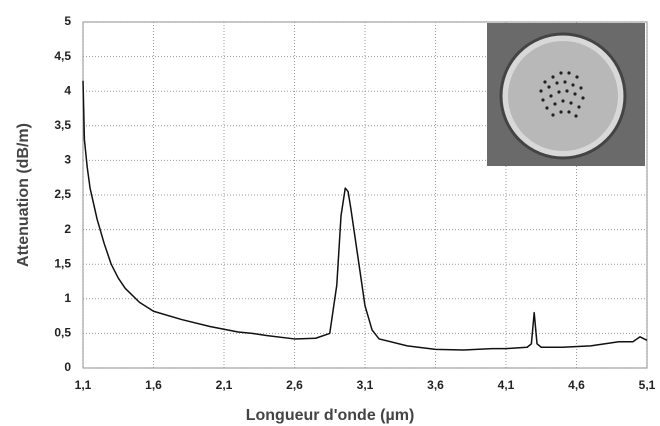  I want to click on x-tick-label: 2,1, so click(224, 385).